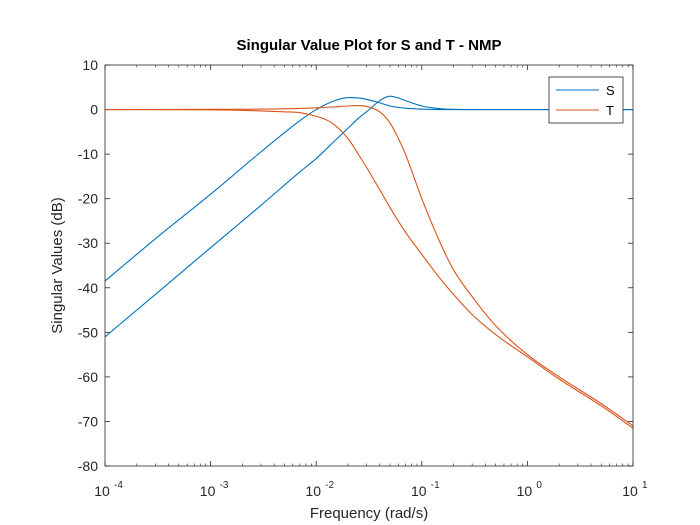 The height and width of the screenshot is (525, 700). Describe the element at coordinates (88, 421) in the screenshot. I see `y-tick-label: -70` at that location.